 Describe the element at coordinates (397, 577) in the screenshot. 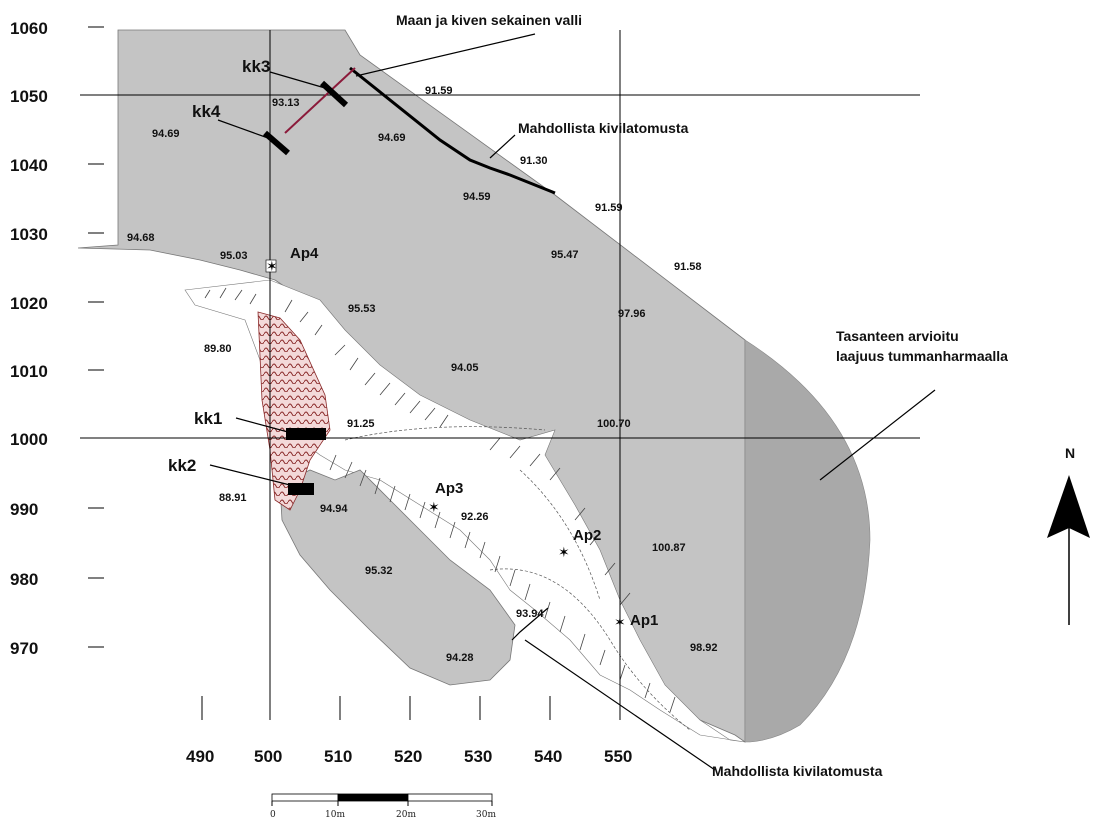

I see `lower-grey-area` at that location.